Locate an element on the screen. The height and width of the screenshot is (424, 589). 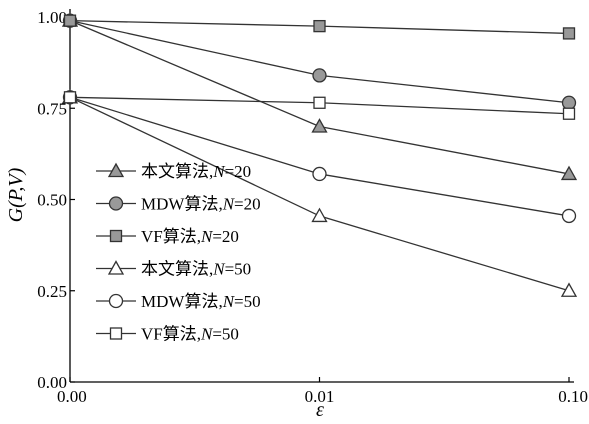
legend-item: VF算法,N=20 is located at coordinates (167, 236).